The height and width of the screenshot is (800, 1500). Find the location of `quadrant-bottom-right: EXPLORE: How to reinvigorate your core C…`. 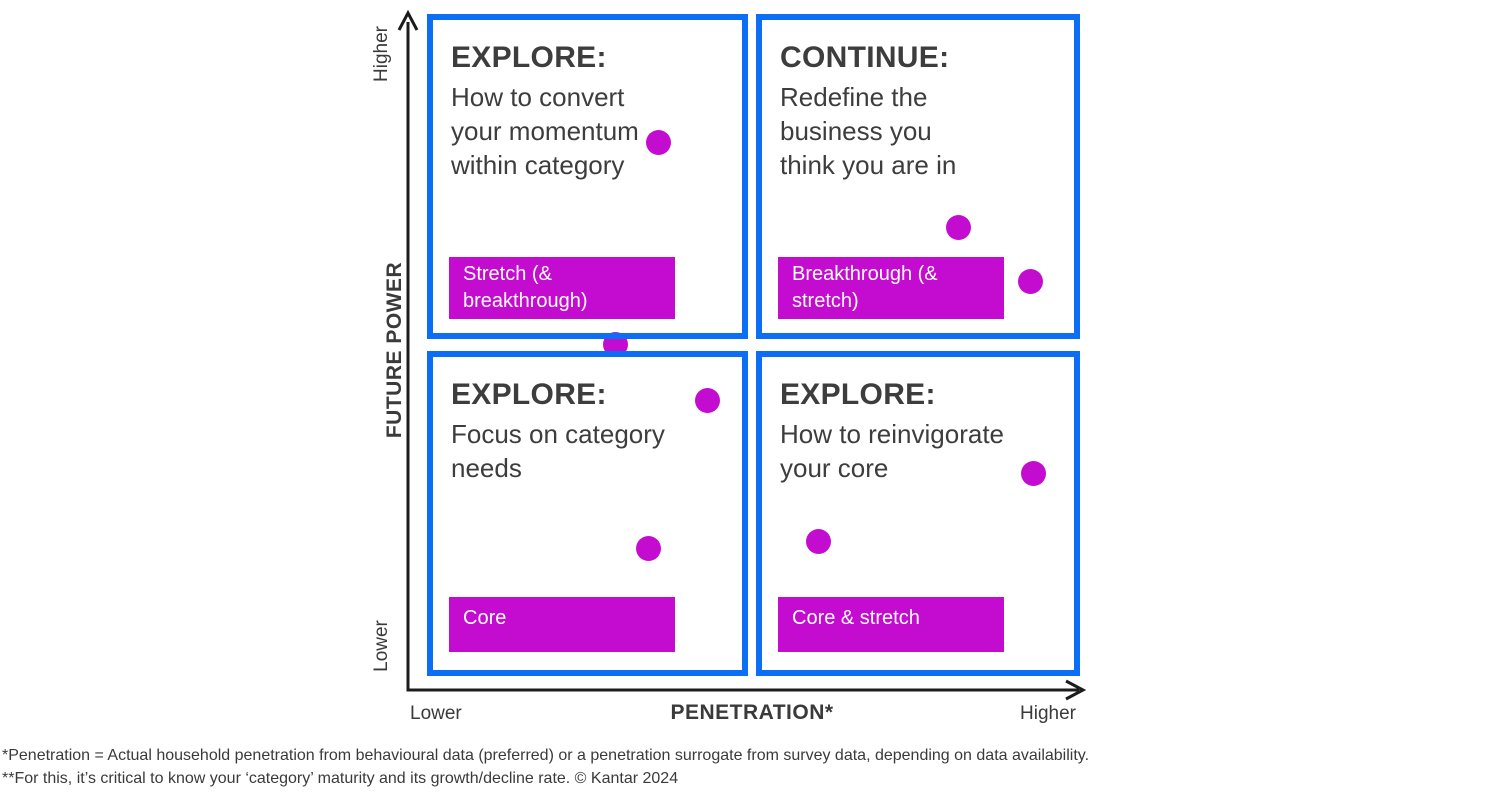

quadrant-bottom-right: EXPLORE: How to reinvigorate your core C… is located at coordinates (918, 513).